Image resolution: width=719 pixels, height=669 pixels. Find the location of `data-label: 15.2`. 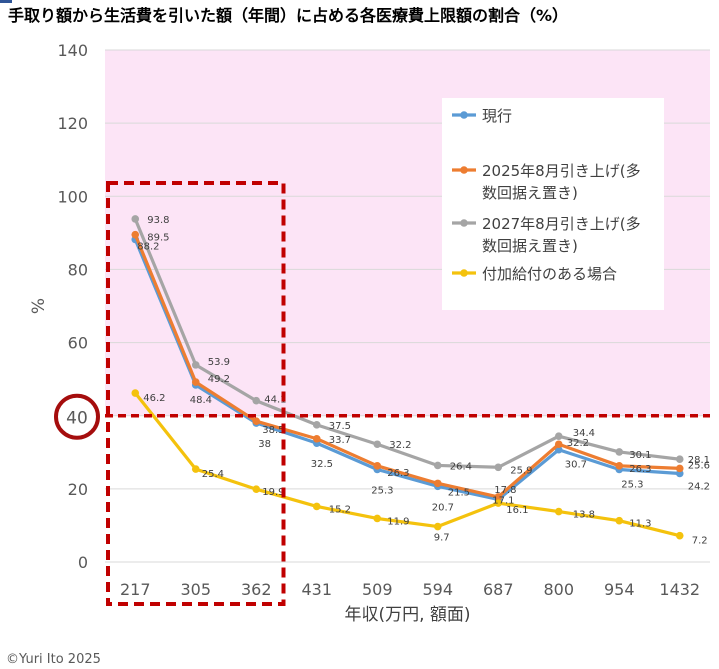

data-label: 15.2 is located at coordinates (340, 509).